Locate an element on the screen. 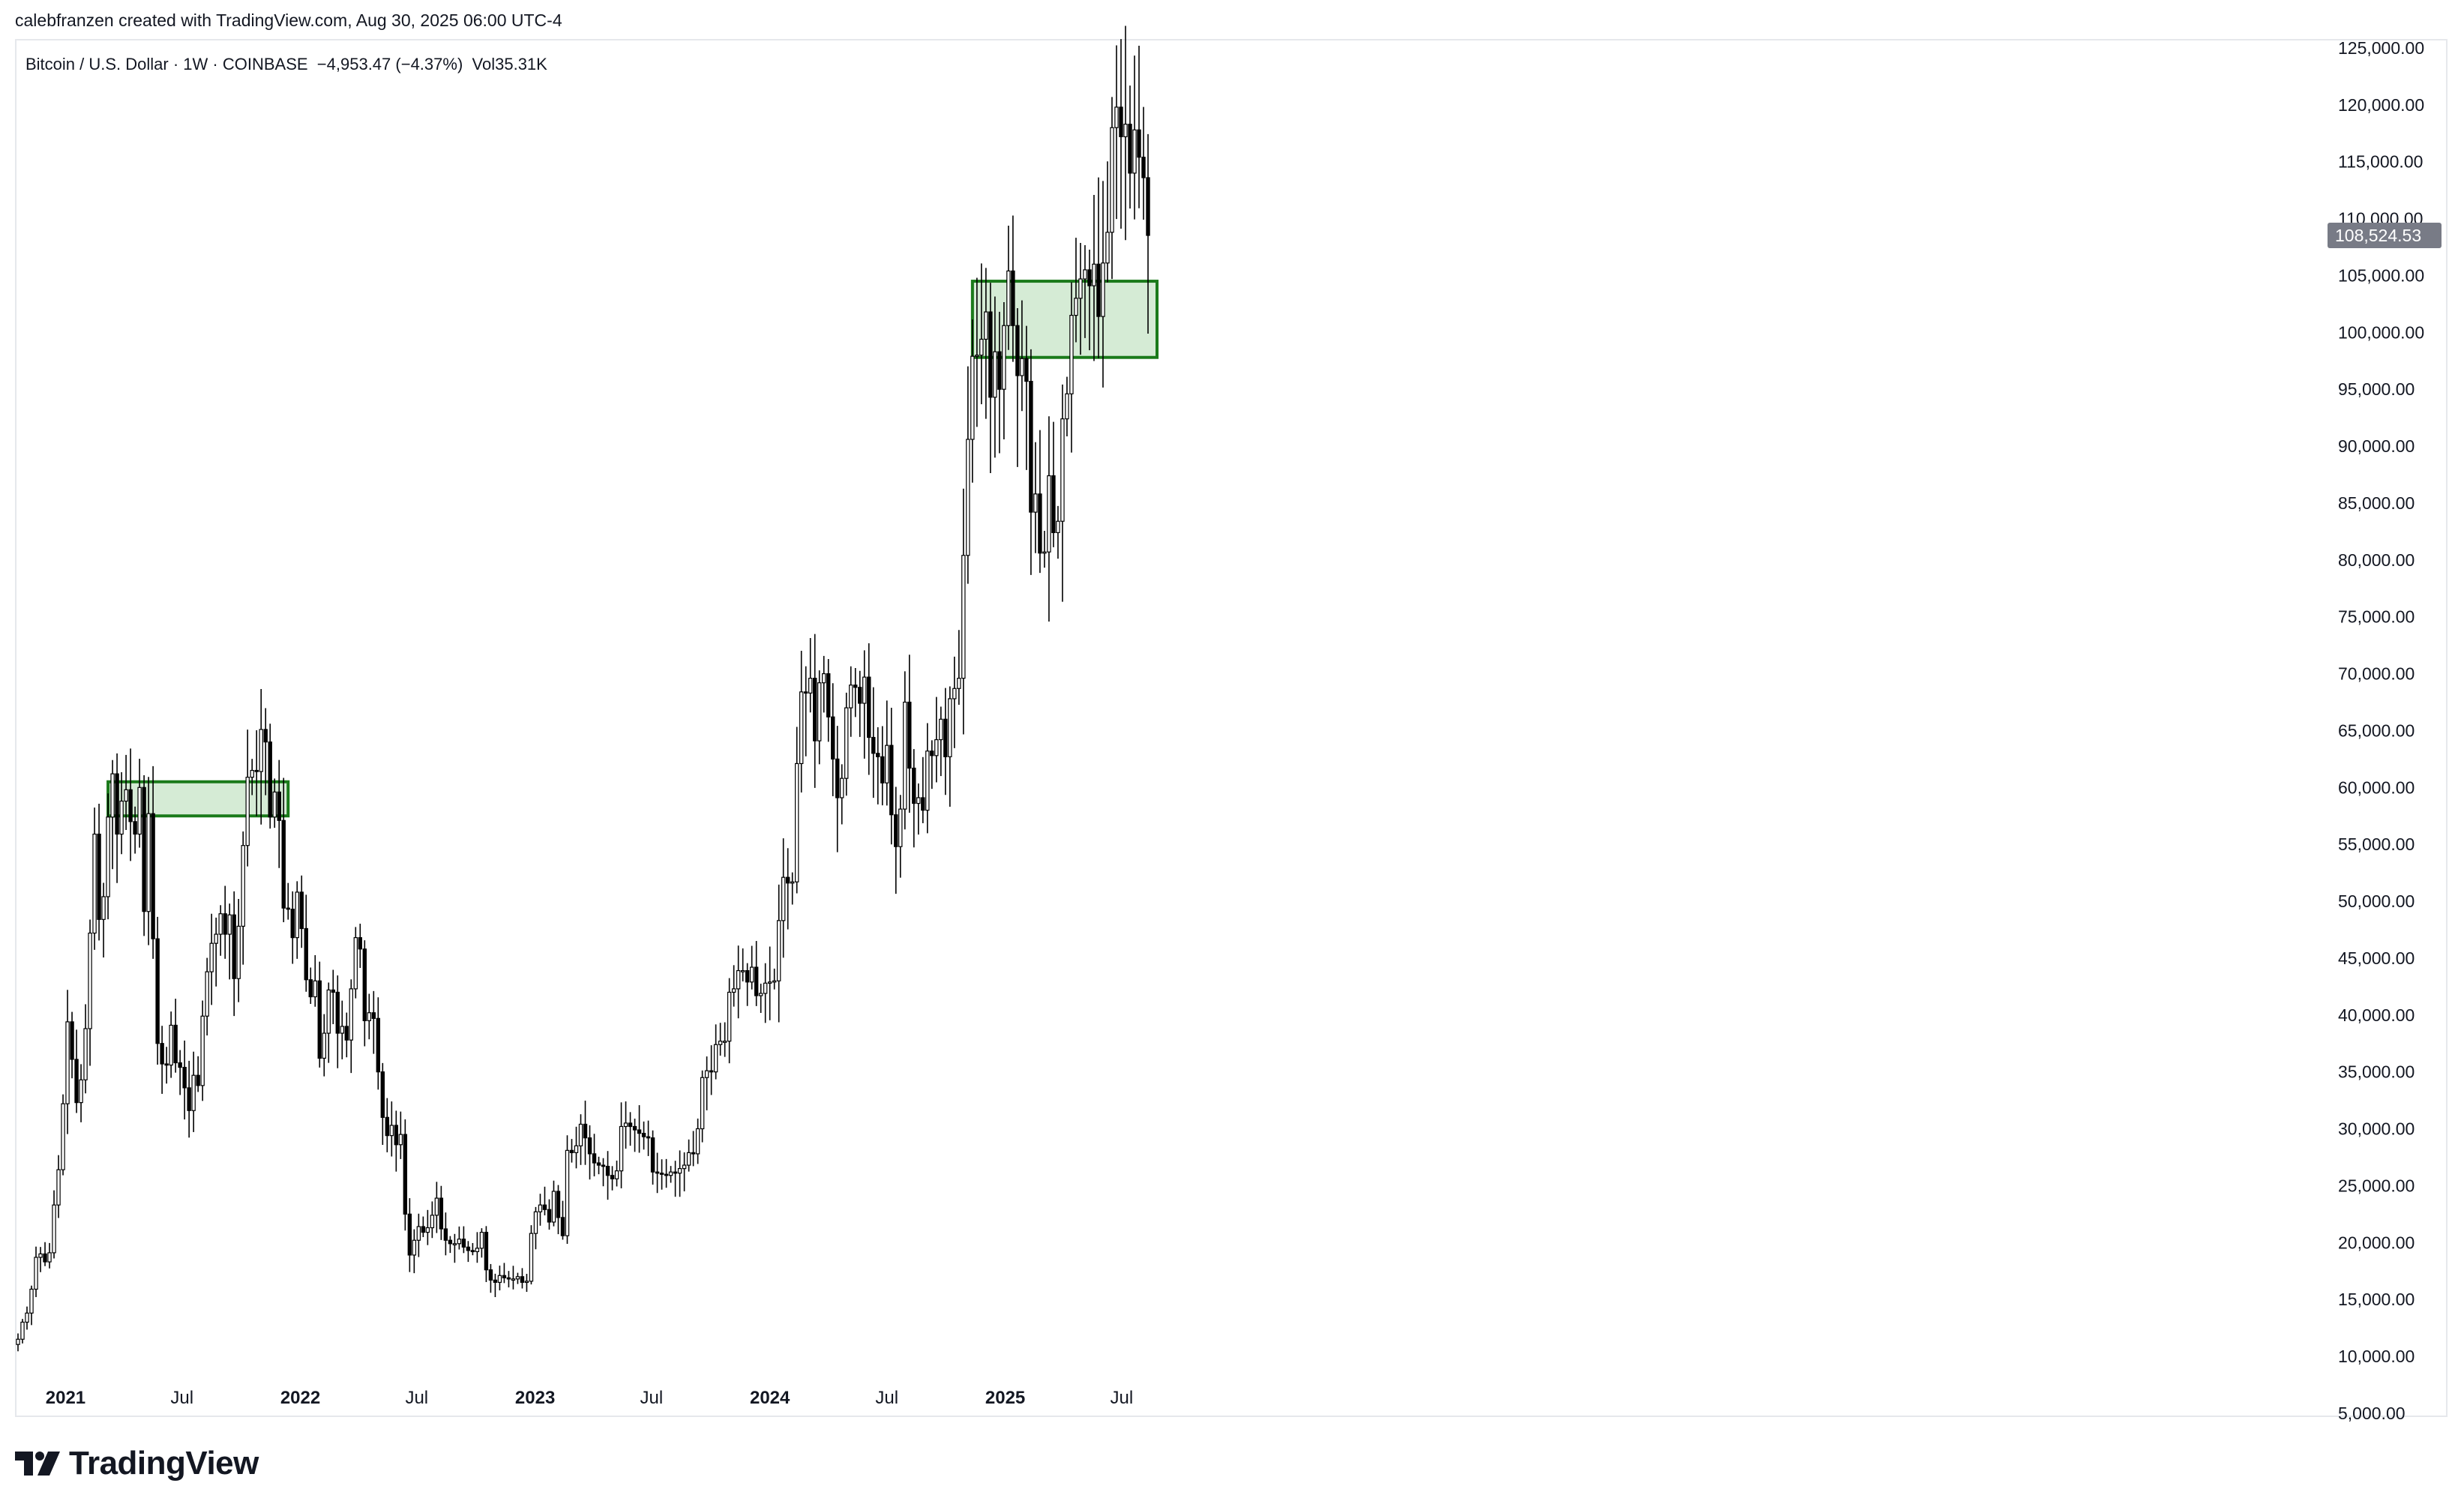  x-tick-label: Jul is located at coordinates (886, 1398).